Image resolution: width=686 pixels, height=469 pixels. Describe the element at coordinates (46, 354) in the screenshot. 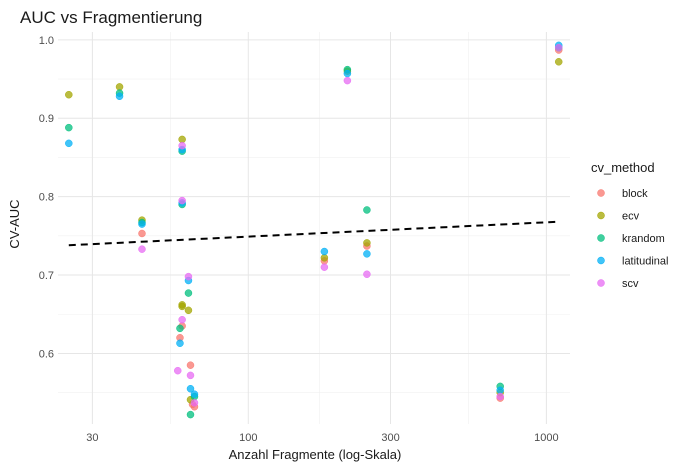

I see `y-tick-label: 0.6` at that location.